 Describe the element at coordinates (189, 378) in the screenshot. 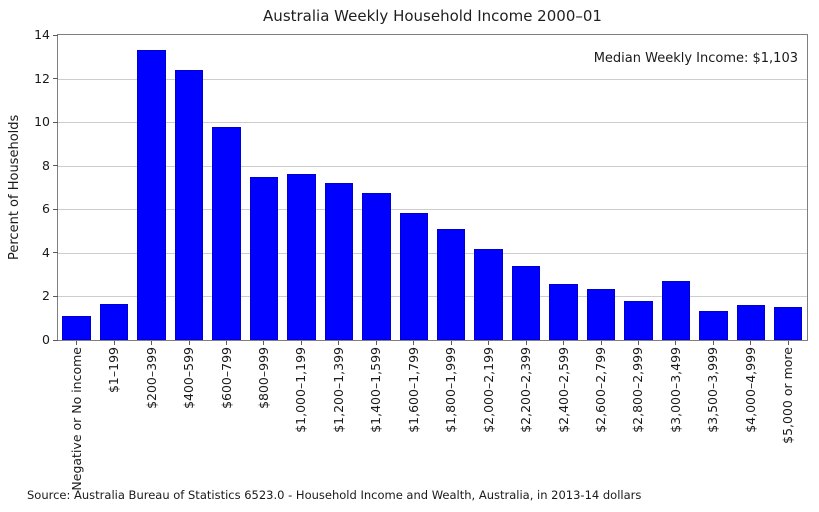

I see `x-tick-label: $400–599` at that location.